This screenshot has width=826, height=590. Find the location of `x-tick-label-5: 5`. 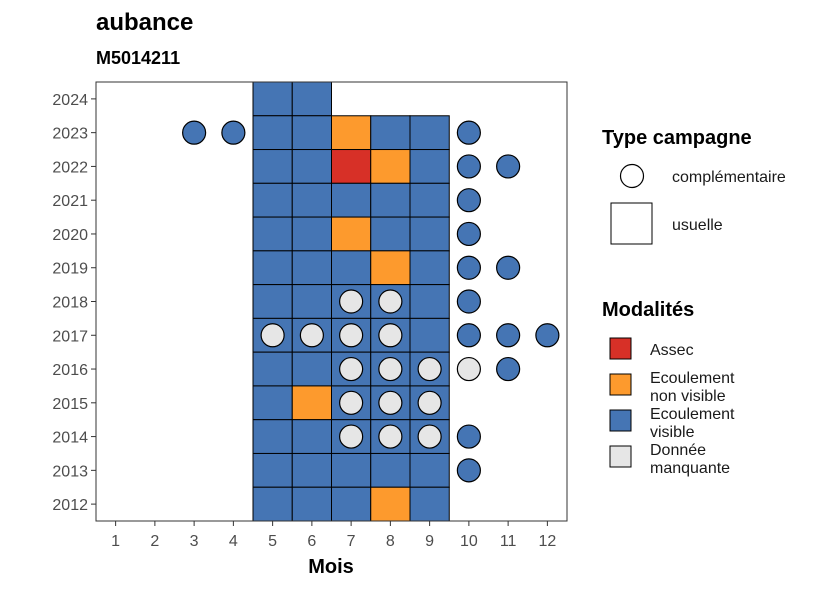

x-tick-label-5: 5 is located at coordinates (272, 541).